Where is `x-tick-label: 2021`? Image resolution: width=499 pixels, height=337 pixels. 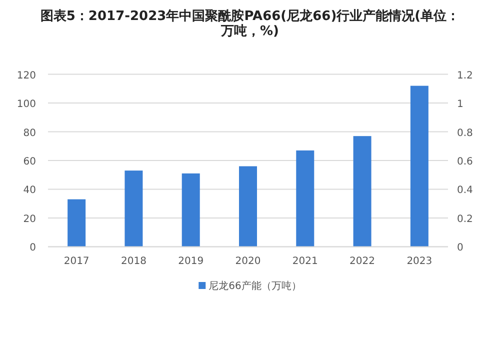 x-tick-label: 2021 is located at coordinates (305, 261).